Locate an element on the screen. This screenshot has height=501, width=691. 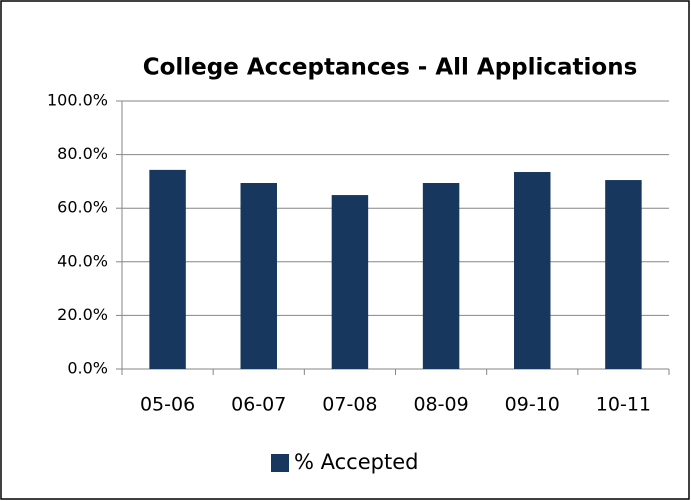
x-tick-label: 10-11 is located at coordinates (623, 405).